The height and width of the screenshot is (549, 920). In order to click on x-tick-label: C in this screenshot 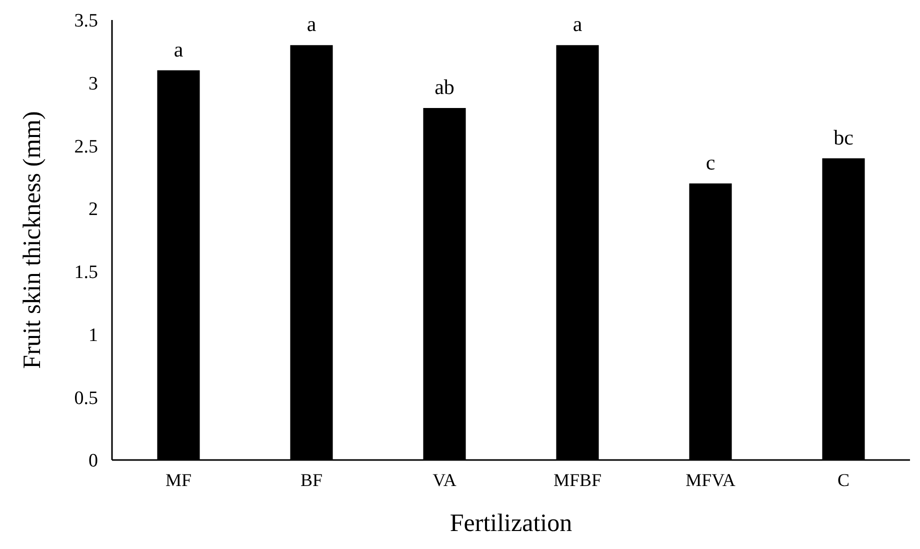, I will do `click(843, 480)`.